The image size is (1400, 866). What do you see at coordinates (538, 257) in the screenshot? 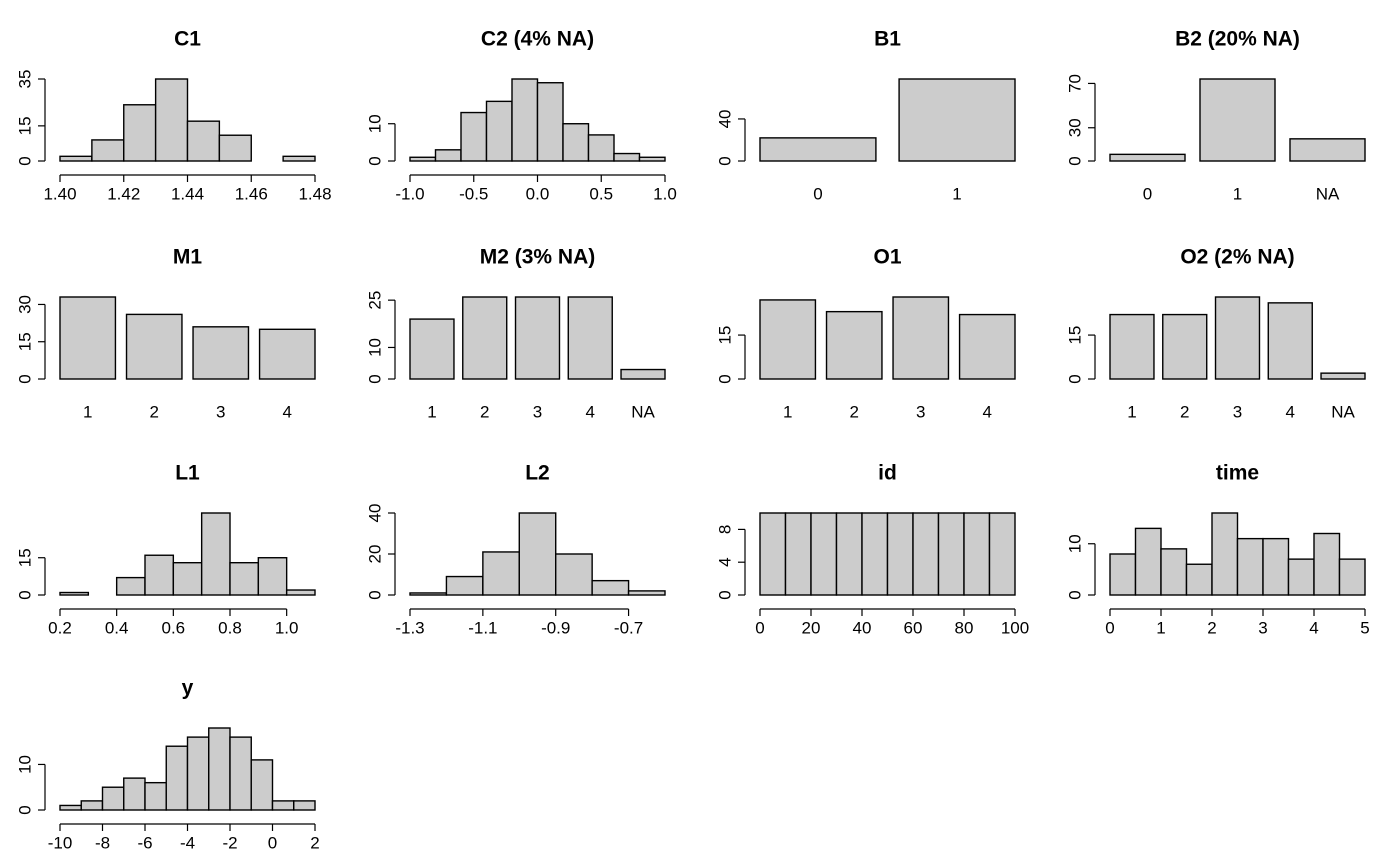
I see `chart-title: M2 (3% NA)` at bounding box center [538, 257].